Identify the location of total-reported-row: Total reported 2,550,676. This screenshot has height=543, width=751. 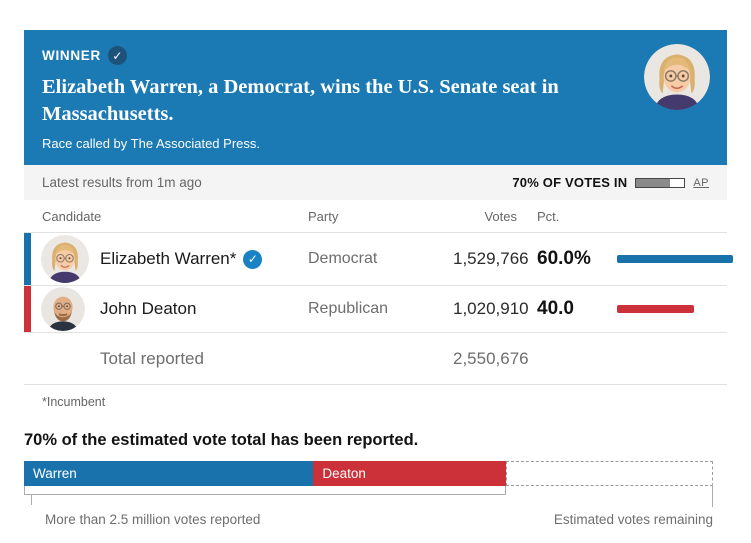
(375, 359).